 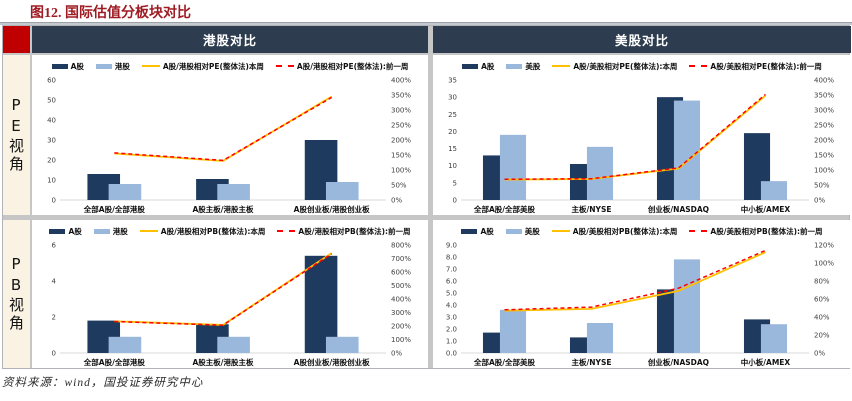 What do you see at coordinates (451, 330) in the screenshot?
I see `left-axis-tick: 2.0` at bounding box center [451, 330].